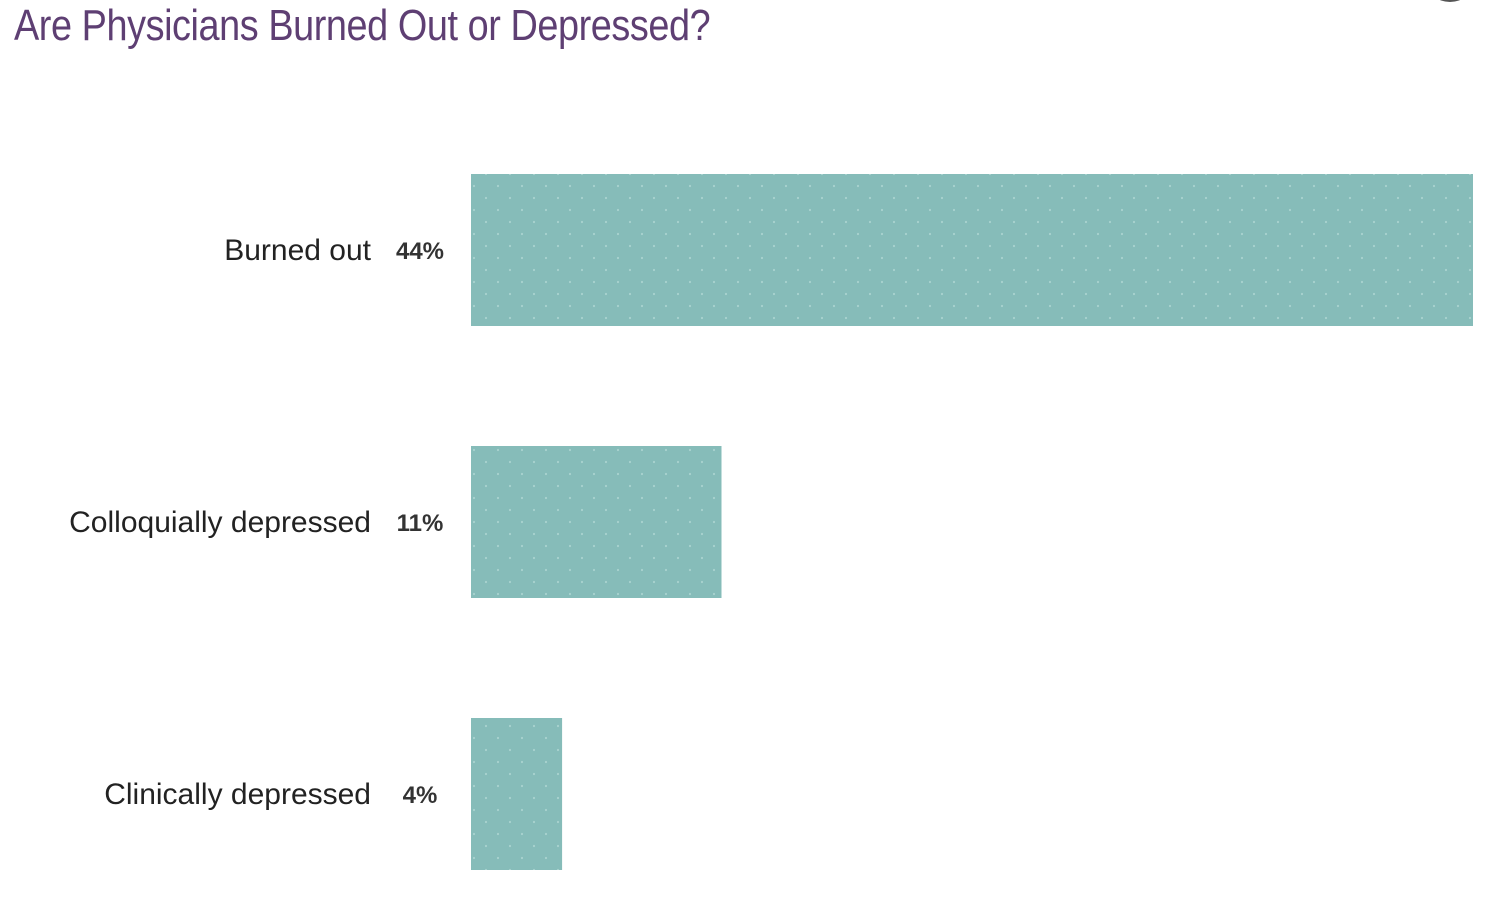 This screenshot has height=914, width=1494. What do you see at coordinates (420, 795) in the screenshot?
I see `value-label-clinically-depressed: 4%` at bounding box center [420, 795].